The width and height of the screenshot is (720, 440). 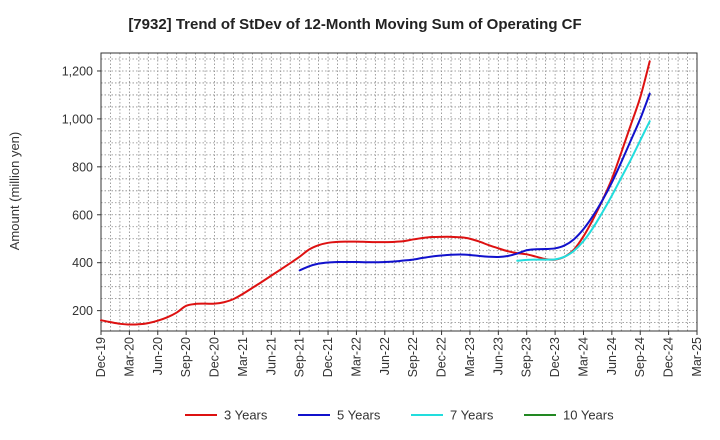 I want to click on x-tick-label: Jun-21, so click(x=271, y=356).